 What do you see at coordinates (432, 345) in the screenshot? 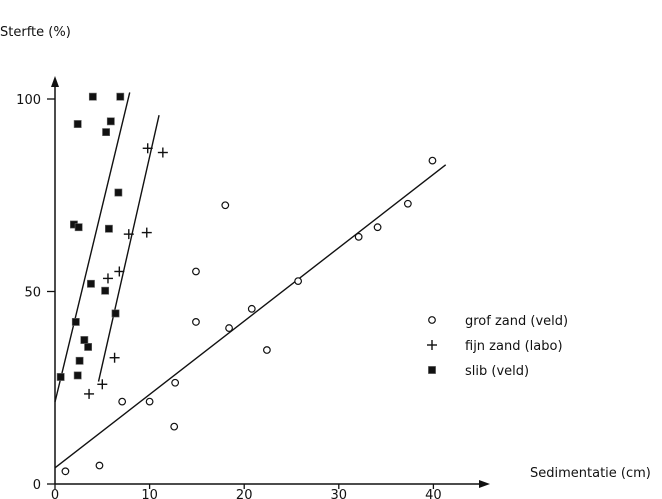
I see `fijn-zand-labo-legend-marker` at bounding box center [432, 345].